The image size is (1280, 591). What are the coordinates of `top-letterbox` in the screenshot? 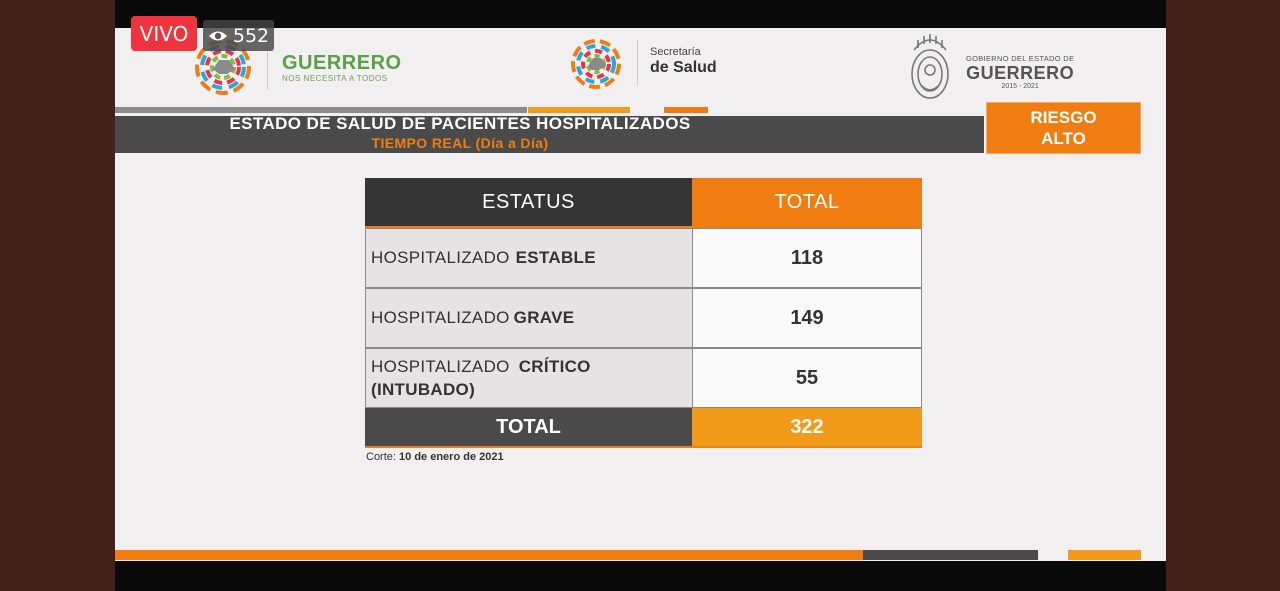 It's located at (640, 14).